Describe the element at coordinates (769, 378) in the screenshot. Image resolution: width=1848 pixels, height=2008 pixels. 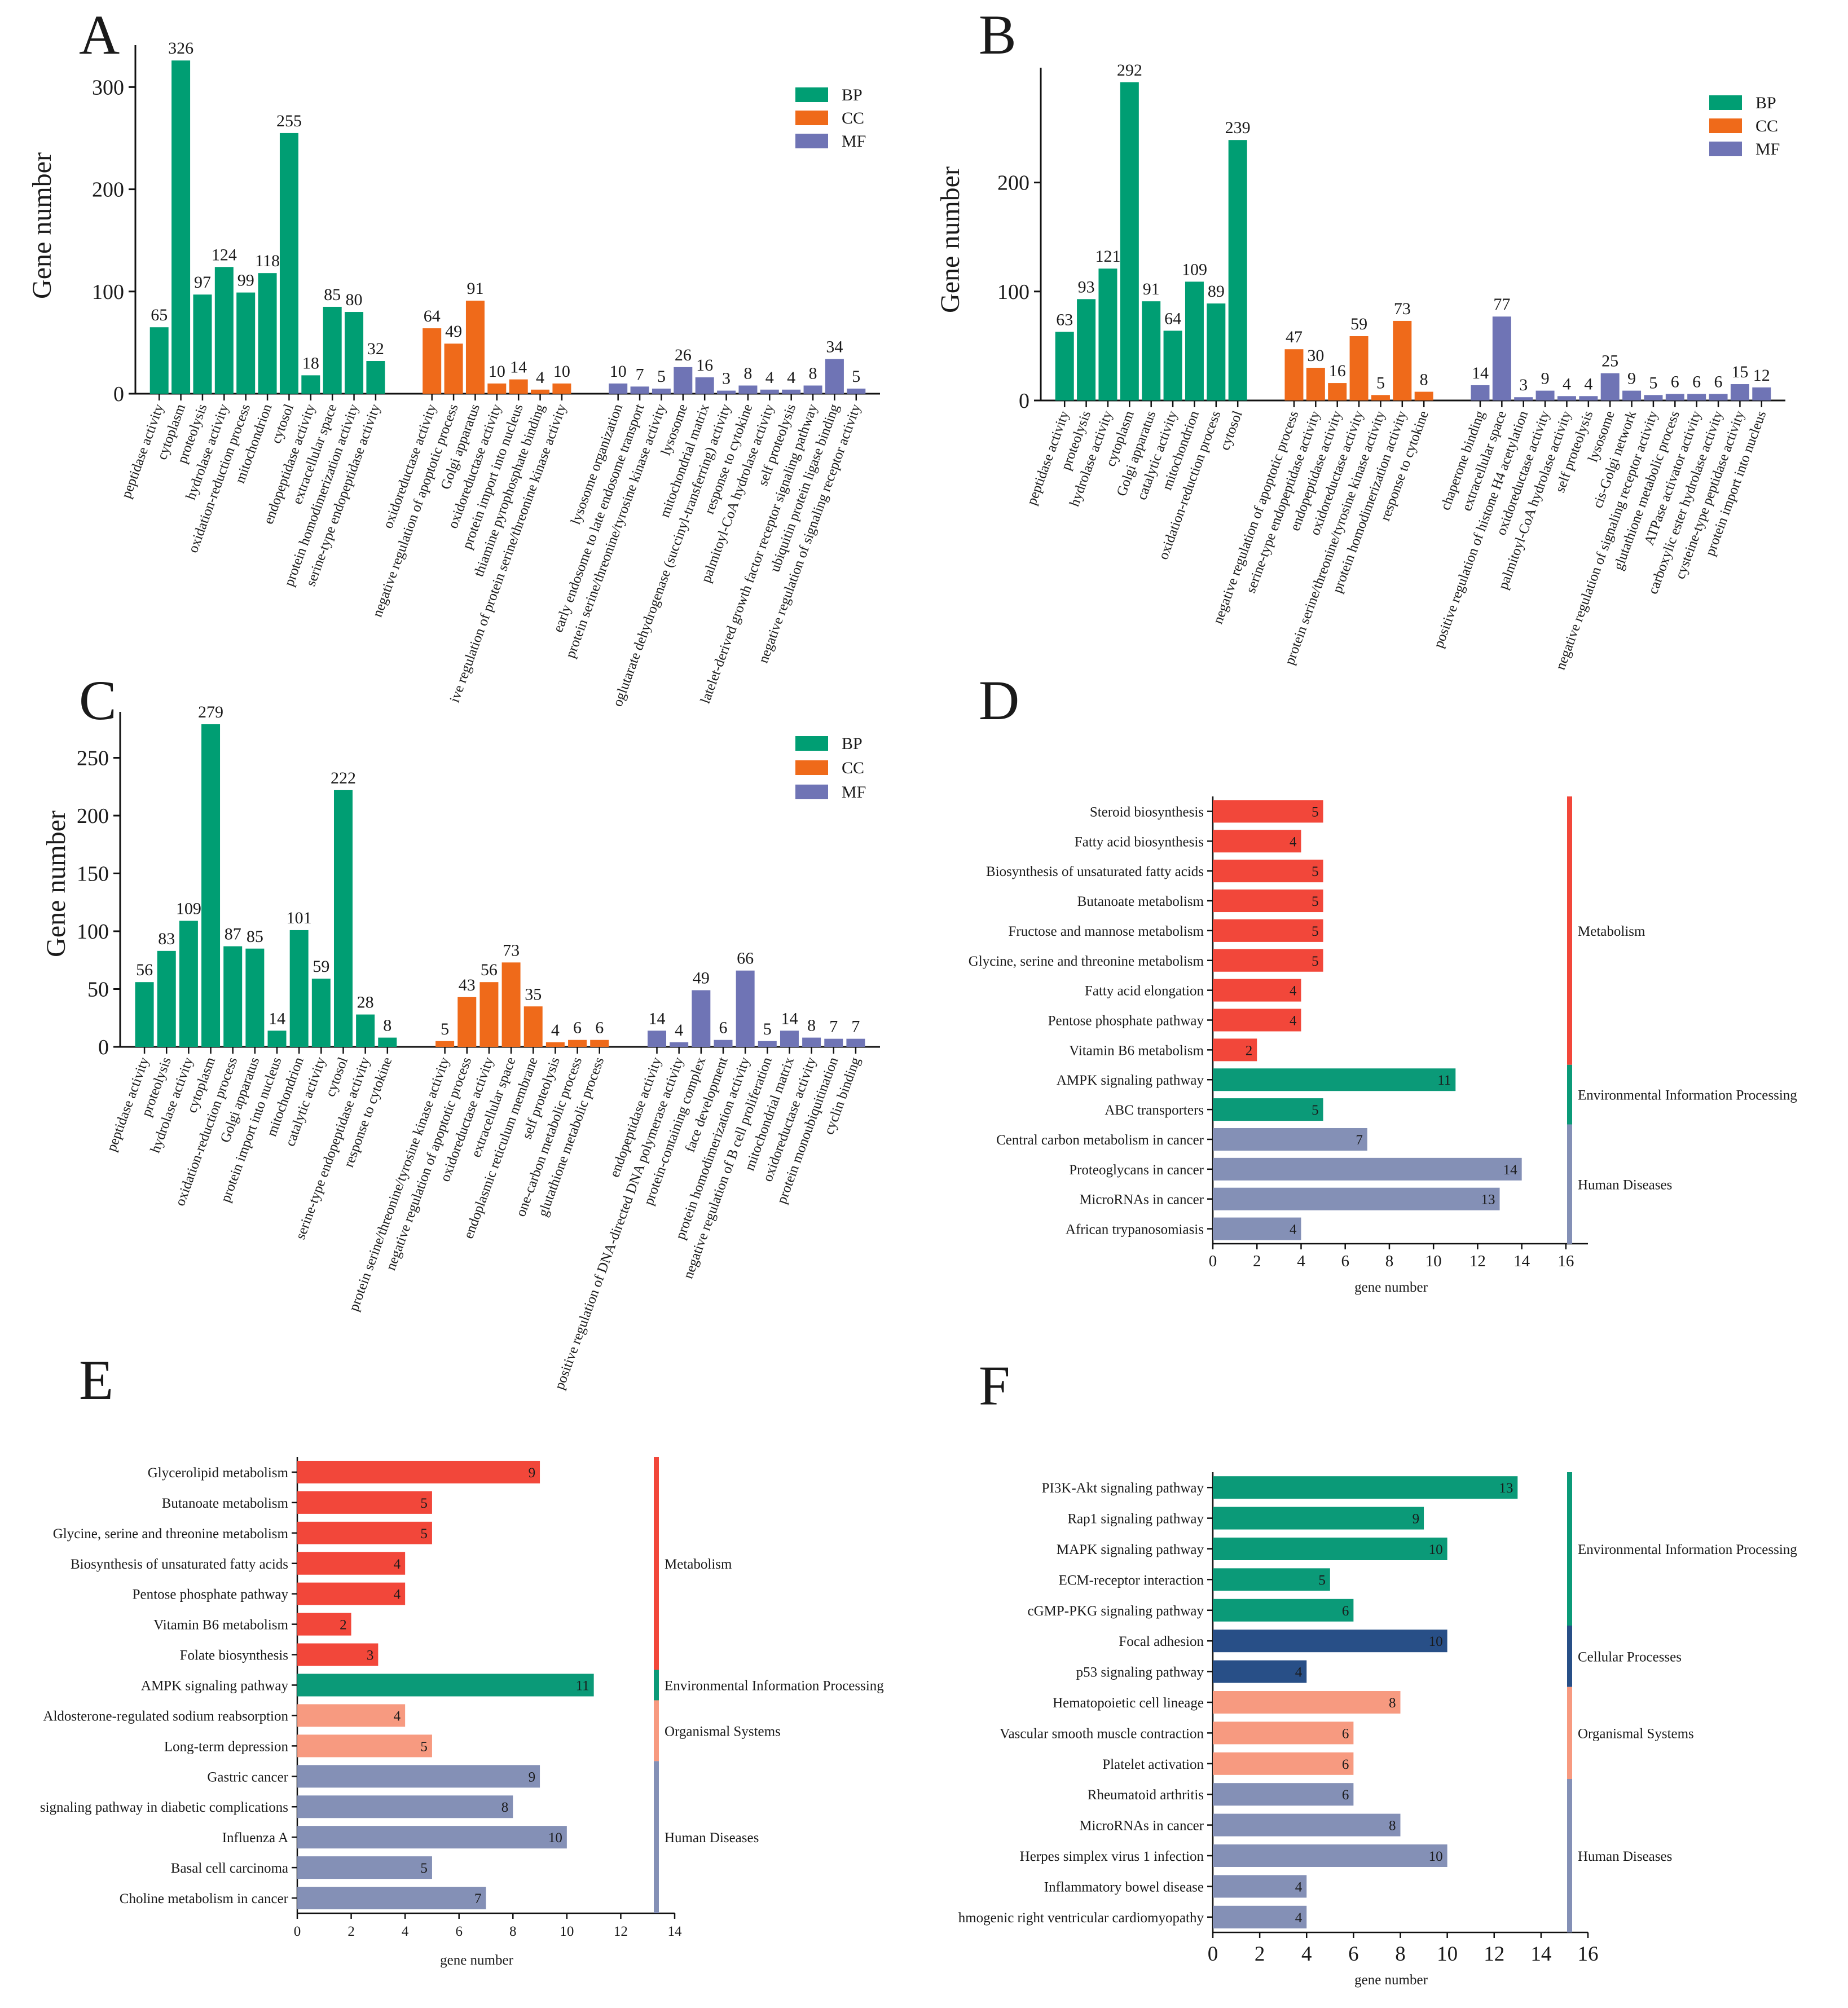
I see `data-label: 4` at that location.